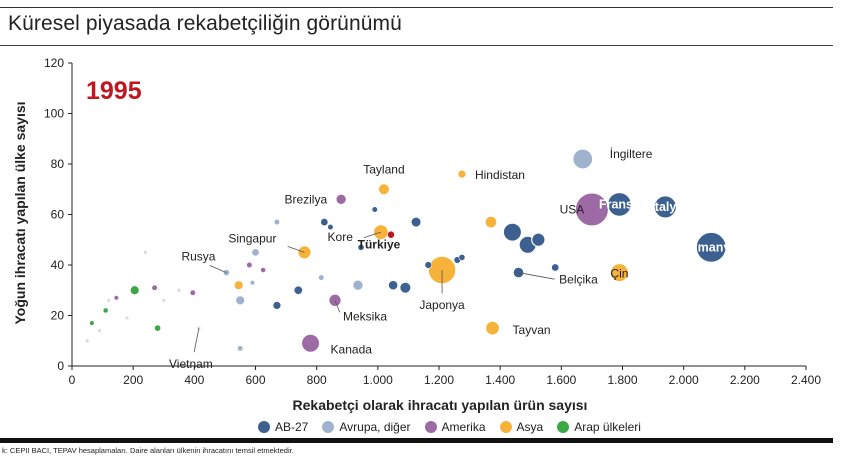  I want to click on y-axis-ticks: 0 20 40 60 80 100 120, so click(58, 214).